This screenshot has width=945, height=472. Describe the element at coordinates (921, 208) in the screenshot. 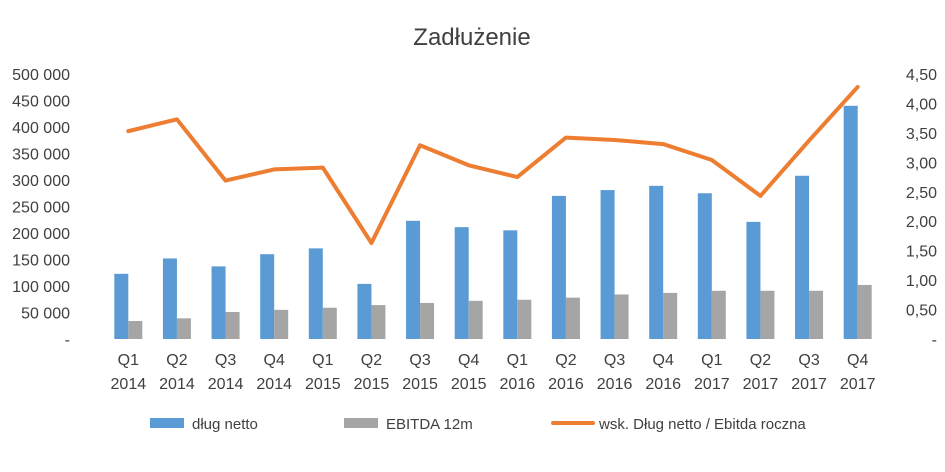

I see `right-y-axis: - 0,50 1,00 1,50 2,00 2,50 3,00 3,50 4,00 4,50` at that location.